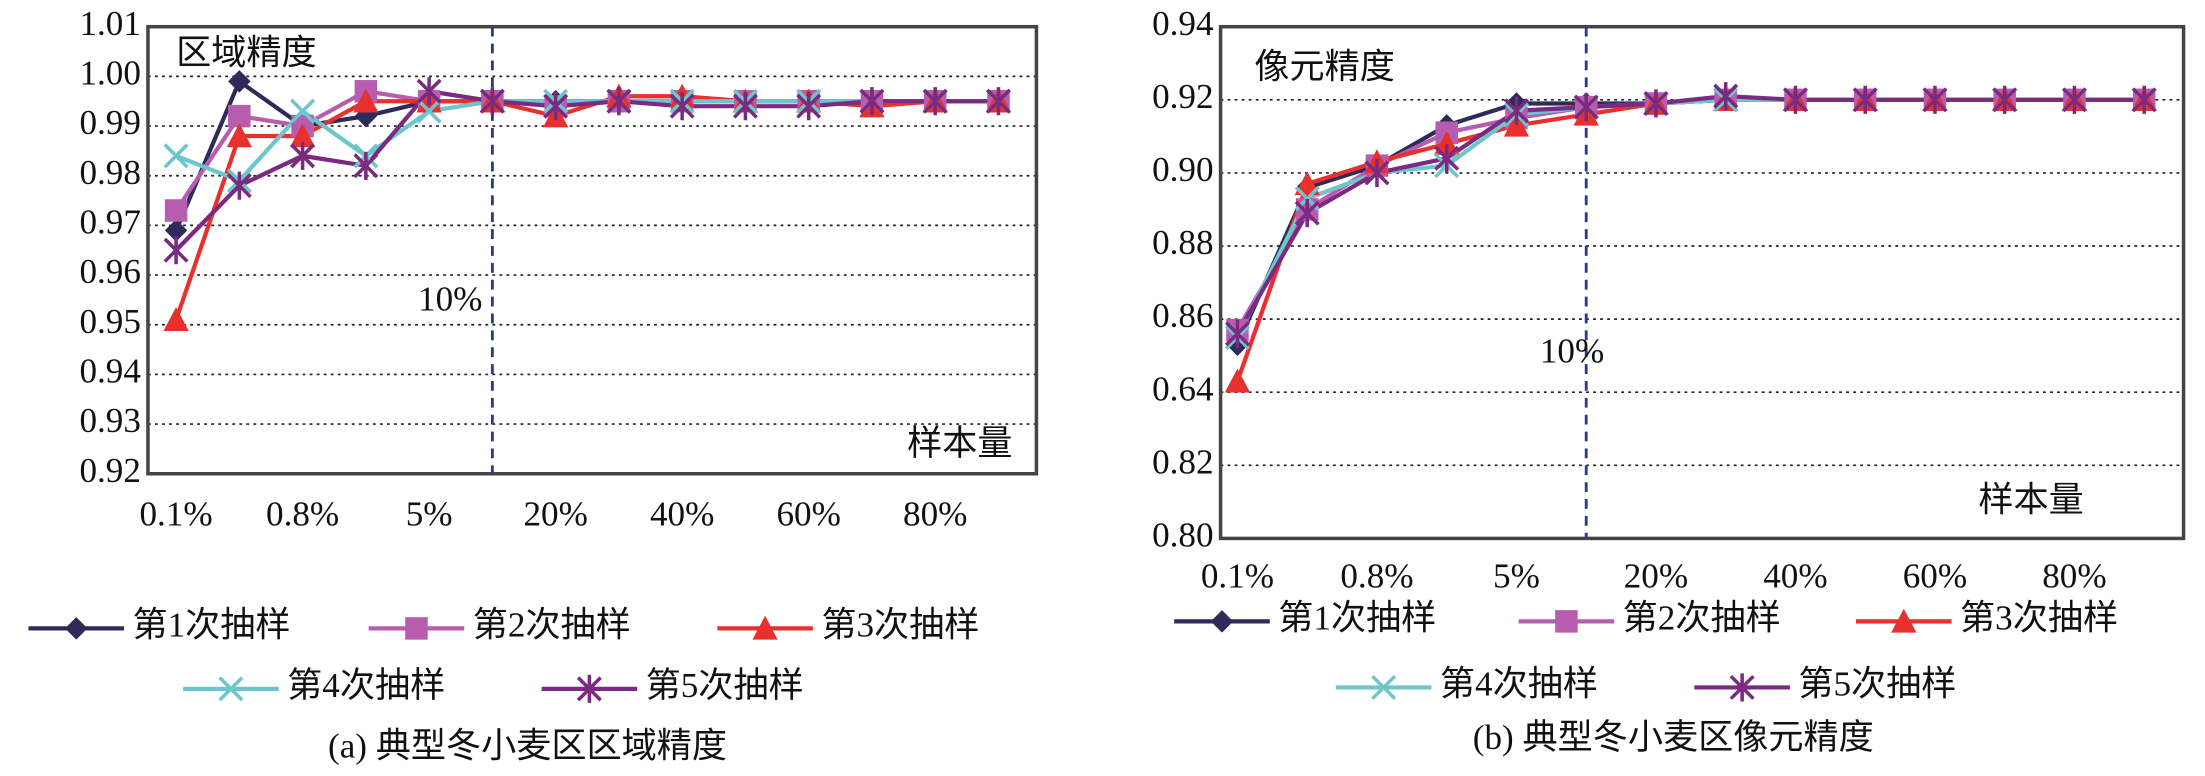 The height and width of the screenshot is (776, 2205). I want to click on y-tick-label: 1.01, so click(109, 23).